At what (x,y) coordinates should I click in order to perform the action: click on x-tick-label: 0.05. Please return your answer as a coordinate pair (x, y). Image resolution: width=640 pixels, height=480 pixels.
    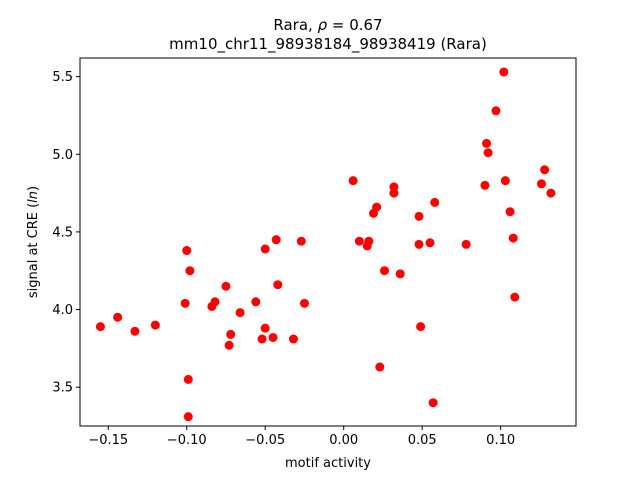
    Looking at the image, I should click on (422, 440).